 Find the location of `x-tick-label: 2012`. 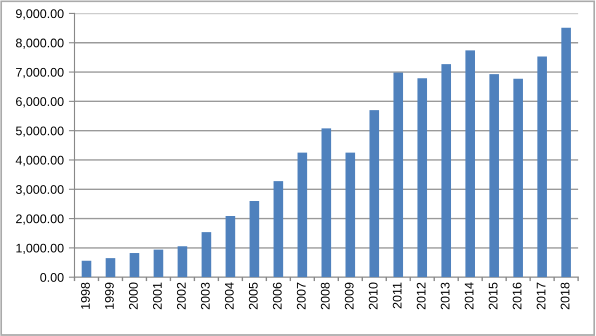

x-tick-label: 2012 is located at coordinates (421, 296).